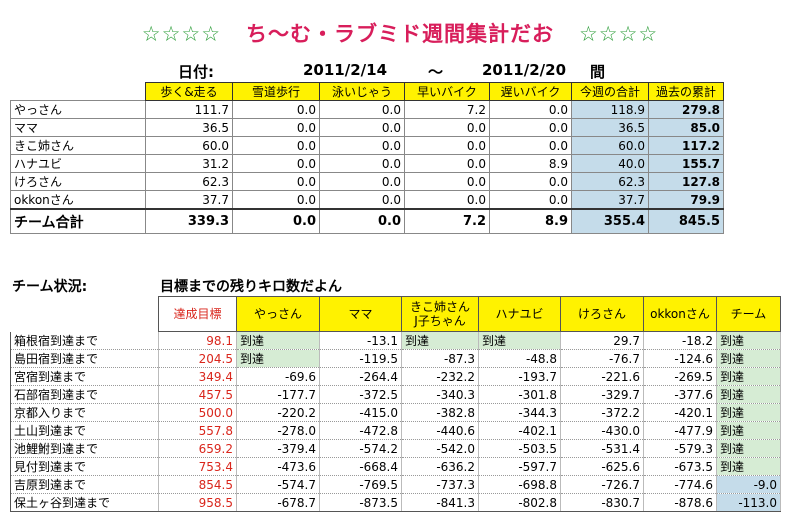 The height and width of the screenshot is (527, 800). Describe the element at coordinates (251, 287) in the screenshot. I see `status-subtitle: 目標までの残りキロ数だよん` at that location.